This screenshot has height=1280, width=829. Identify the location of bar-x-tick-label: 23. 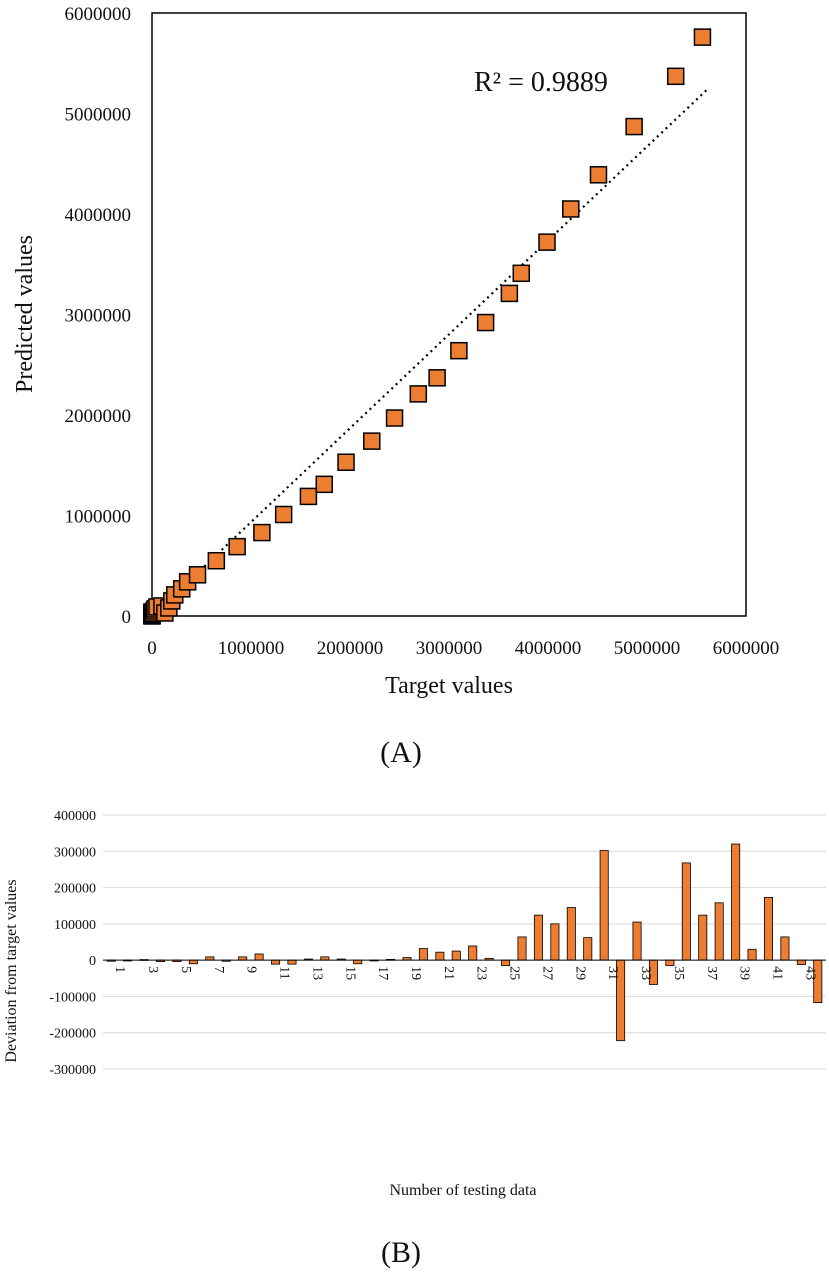
(481, 973).